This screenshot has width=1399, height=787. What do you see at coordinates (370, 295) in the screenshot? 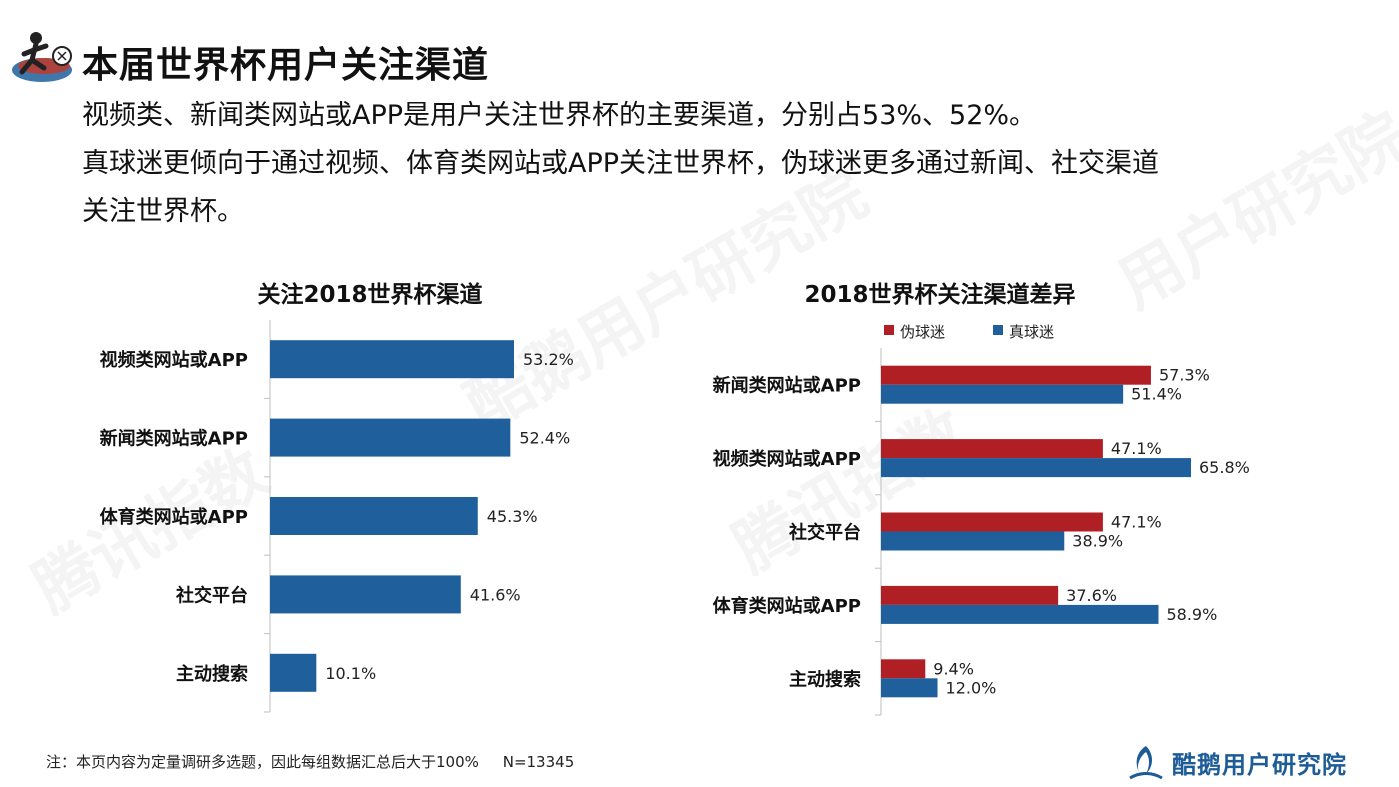
I see `chart-title-channels: 关注2018世界杯渠道` at bounding box center [370, 295].